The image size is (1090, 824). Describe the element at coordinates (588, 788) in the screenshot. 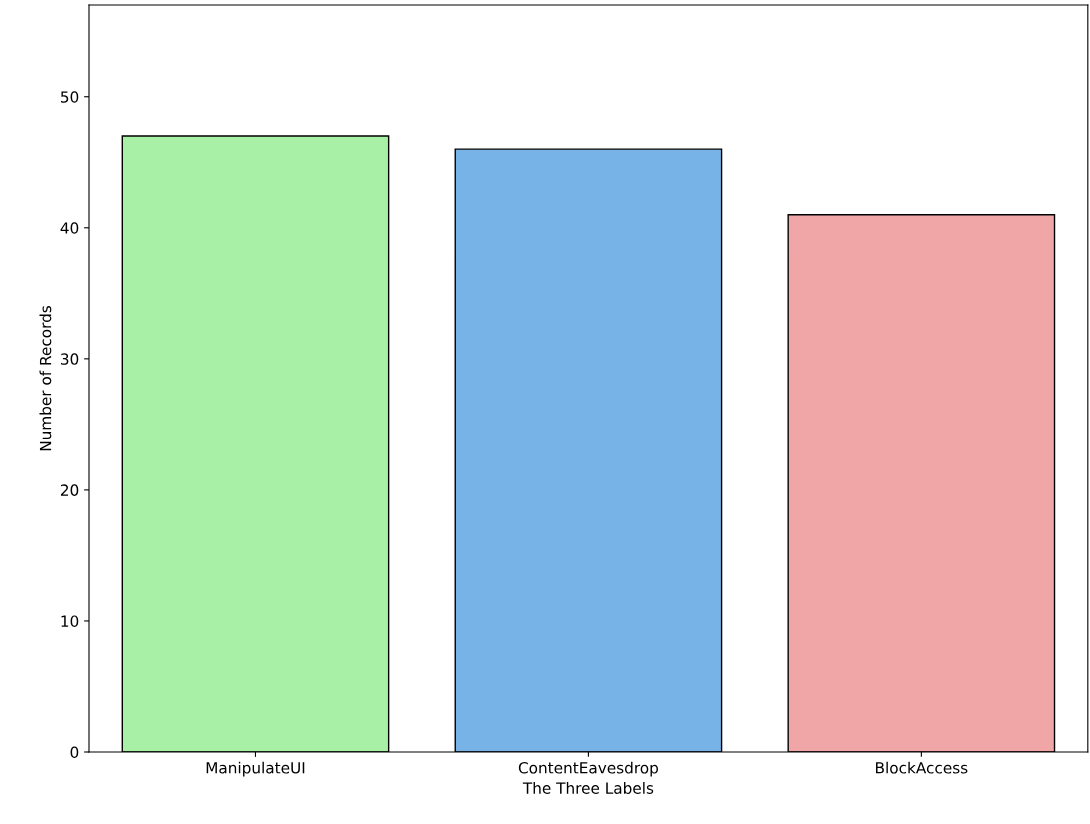

I see `x-axis-title: The Three Labels` at that location.